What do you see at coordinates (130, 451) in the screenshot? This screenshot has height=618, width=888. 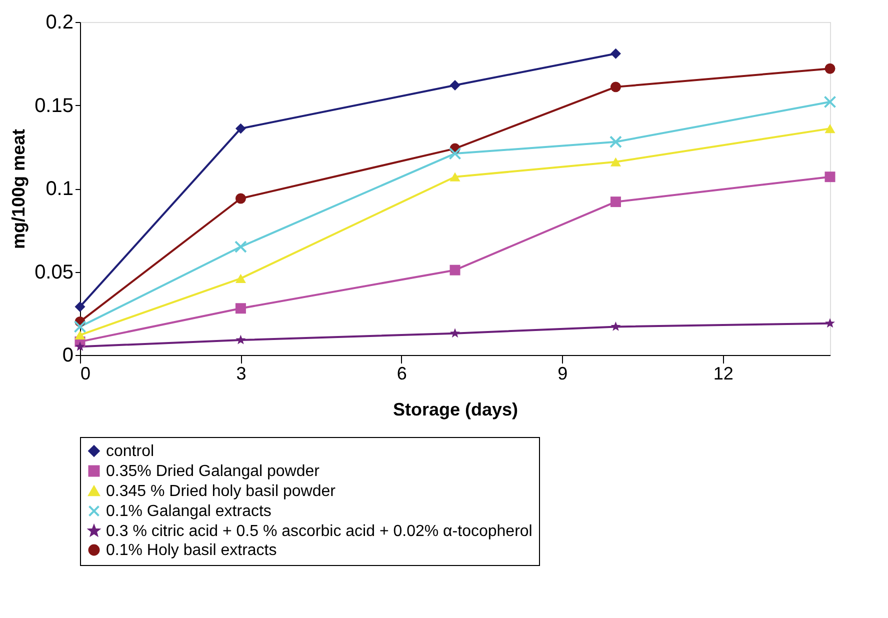 I see `legend-label: control` at bounding box center [130, 451].